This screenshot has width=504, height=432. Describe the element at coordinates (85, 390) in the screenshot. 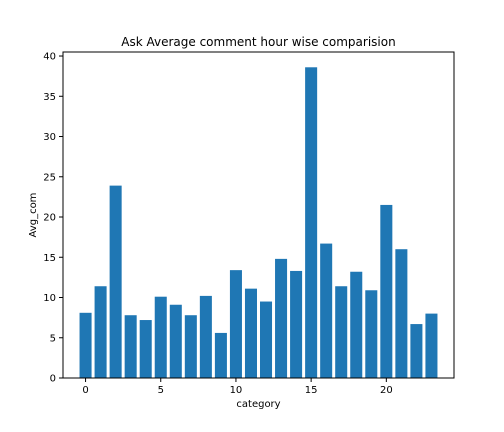

I see `x-tick-label-0: 0` at that location.